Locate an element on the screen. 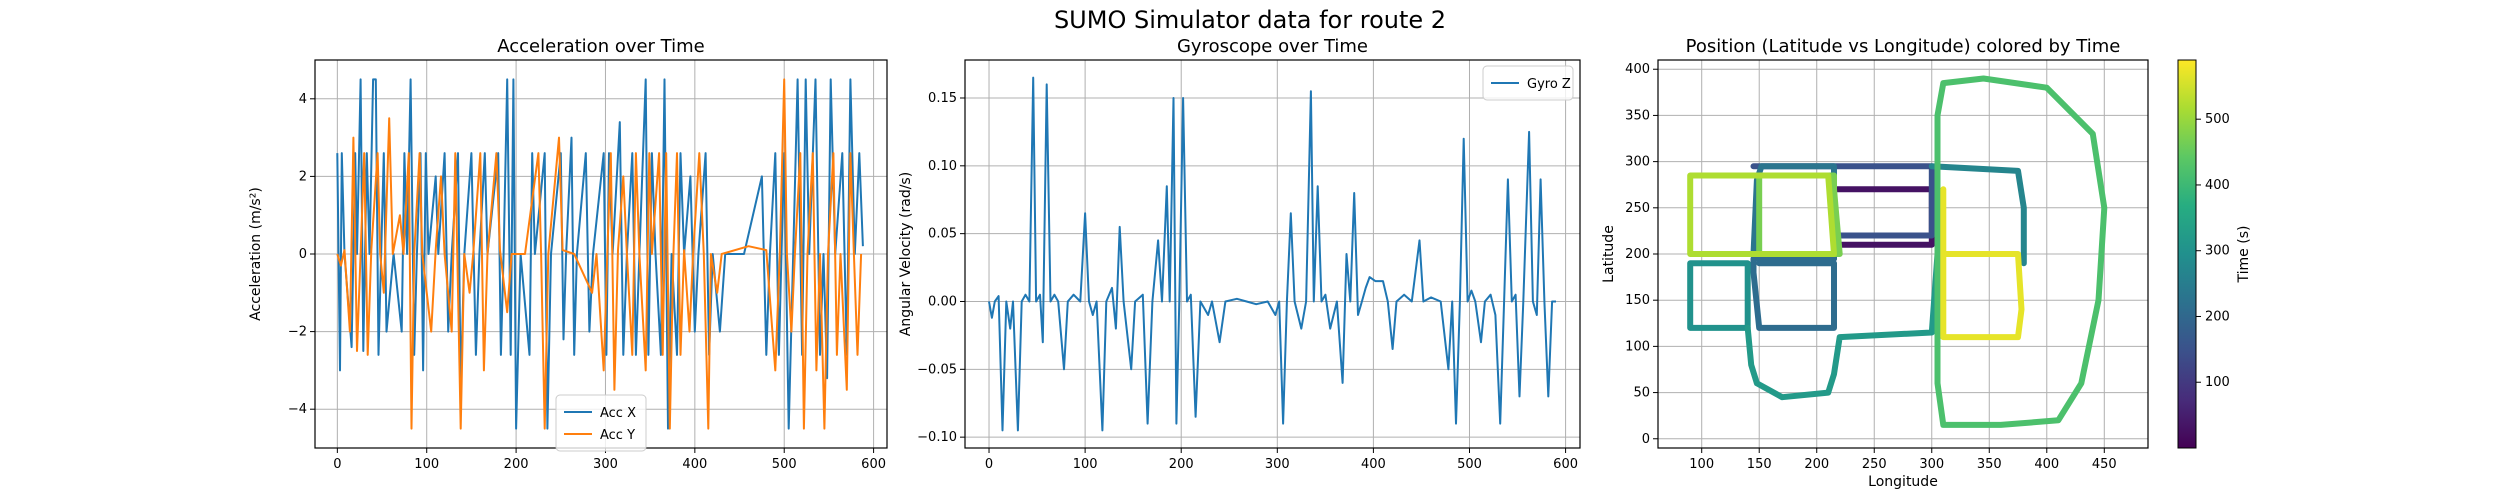 Image resolution: width=2500 pixels, height=500 pixels. gyroscope-xtick-label: 0 is located at coordinates (989, 464).